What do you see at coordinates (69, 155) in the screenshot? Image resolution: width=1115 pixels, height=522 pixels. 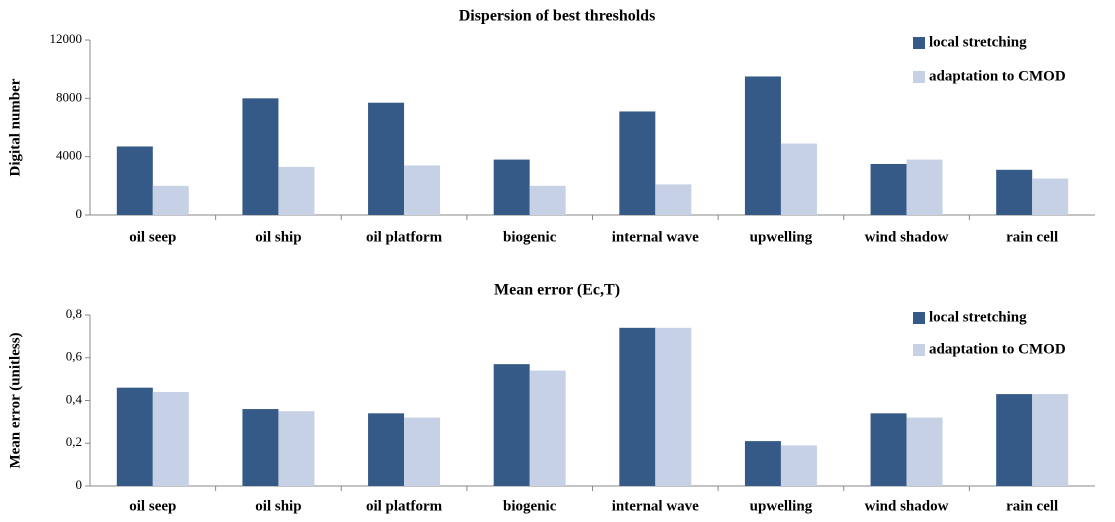 I see `y-tick-label: 4000` at bounding box center [69, 155].